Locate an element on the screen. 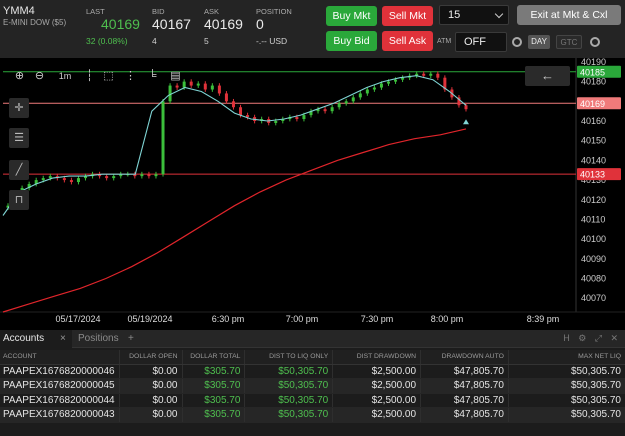 The height and width of the screenshot is (436, 625). tab-accounts-label: Accounts is located at coordinates (24, 338).